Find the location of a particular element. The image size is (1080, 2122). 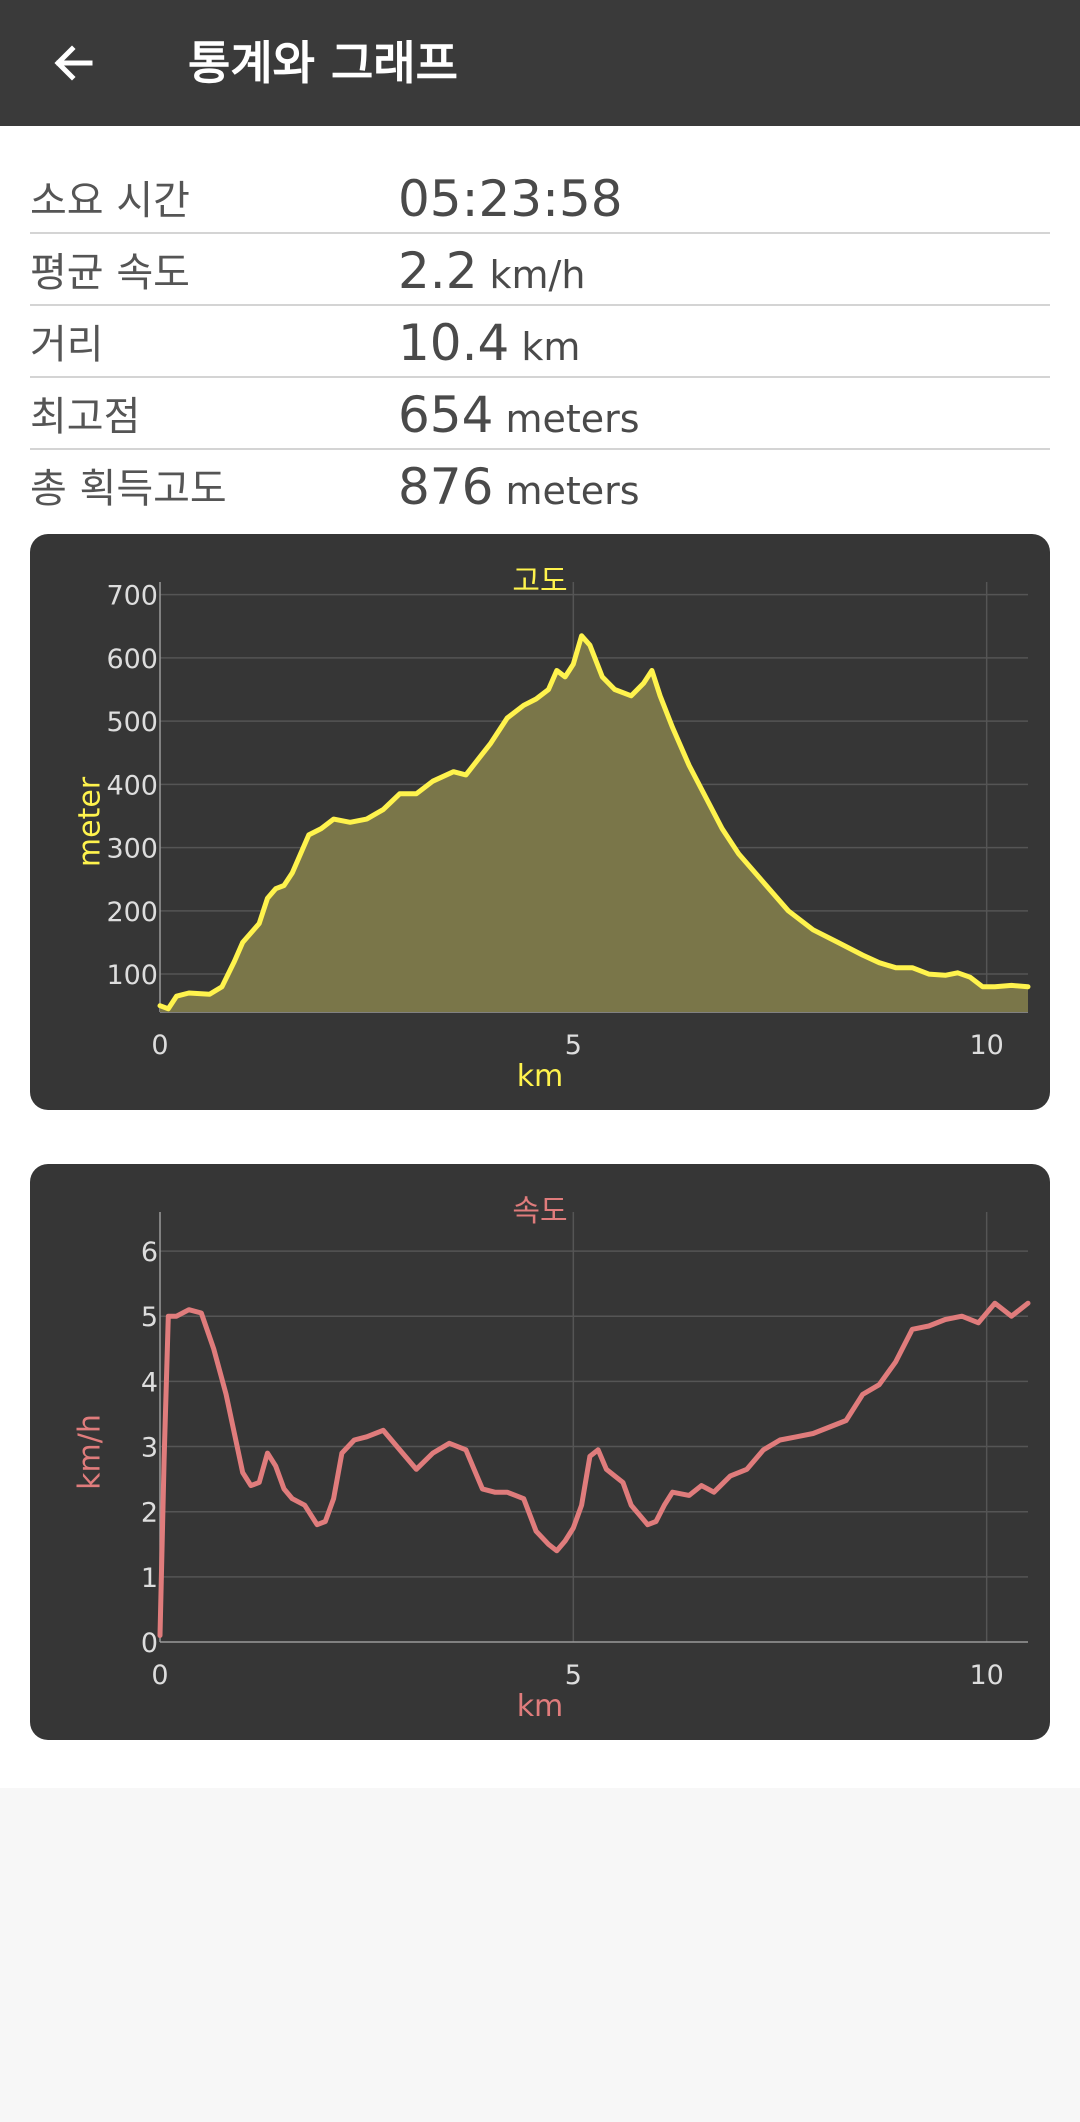

y-tick-label: 5 is located at coordinates (149, 1317).